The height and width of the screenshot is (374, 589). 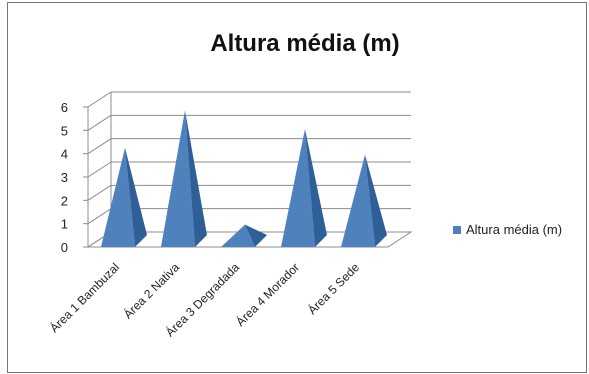 I want to click on legend: Altura média (m), so click(x=507, y=229).